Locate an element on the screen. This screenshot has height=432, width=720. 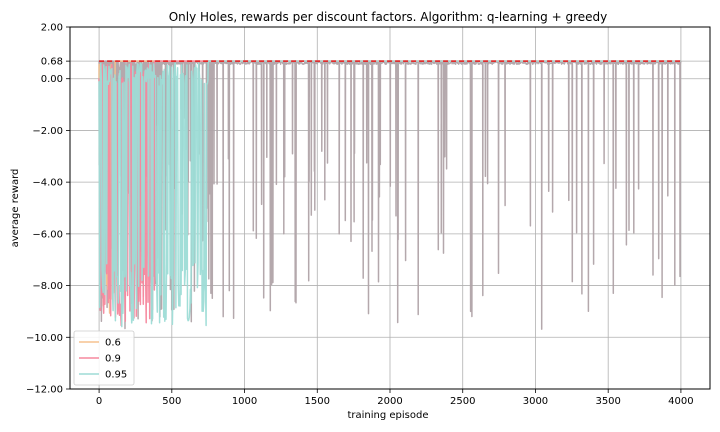
x-tick-label: 4000 is located at coordinates (680, 401).